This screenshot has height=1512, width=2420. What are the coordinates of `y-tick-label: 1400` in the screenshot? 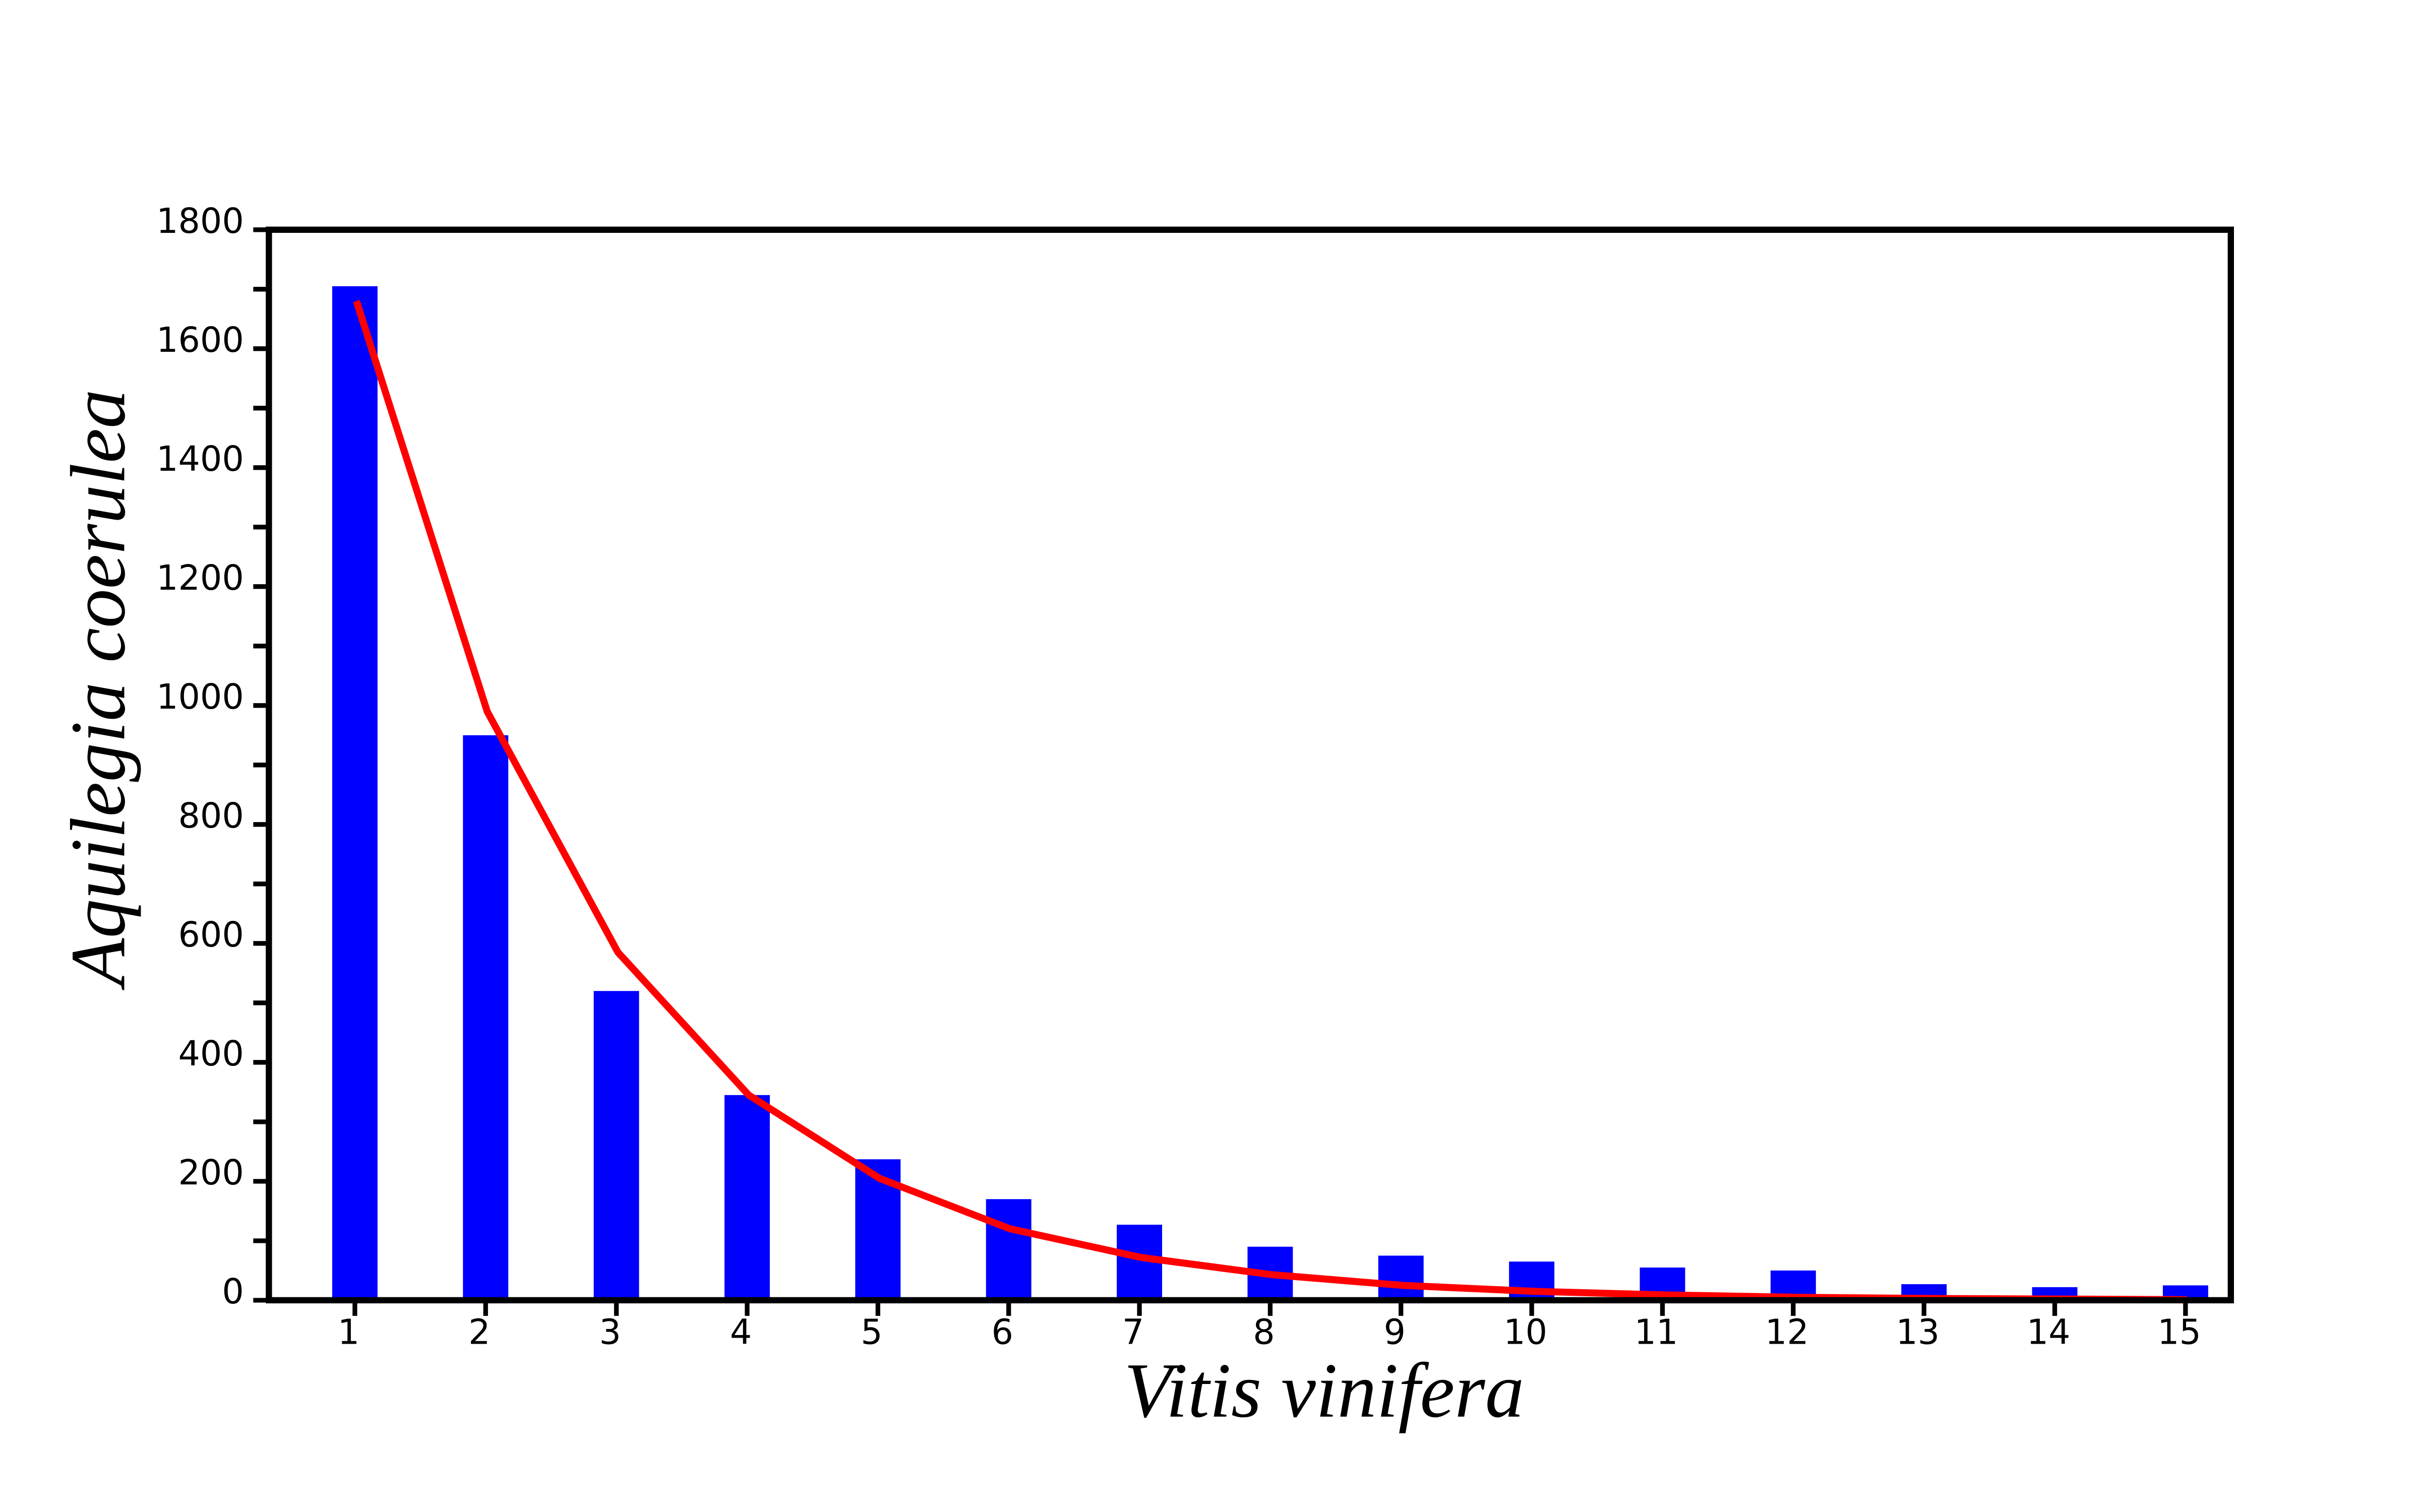 It's located at (200, 459).